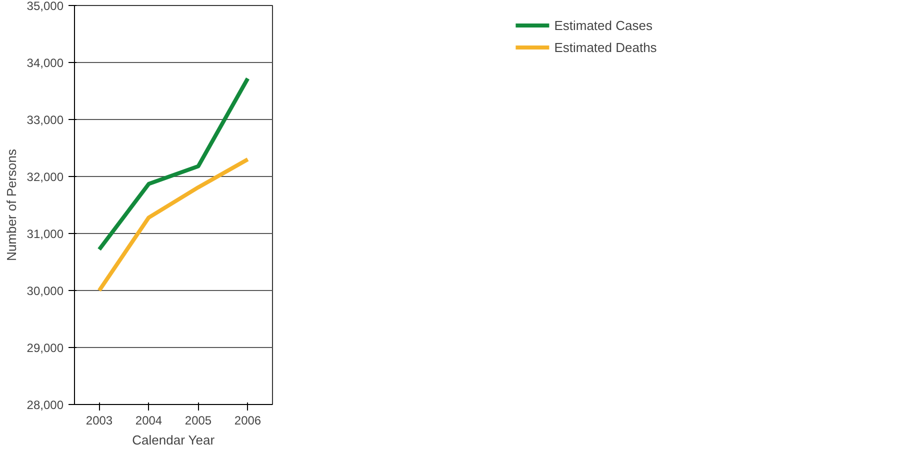  What do you see at coordinates (198, 421) in the screenshot?
I see `x-tick-label: 2005` at bounding box center [198, 421].